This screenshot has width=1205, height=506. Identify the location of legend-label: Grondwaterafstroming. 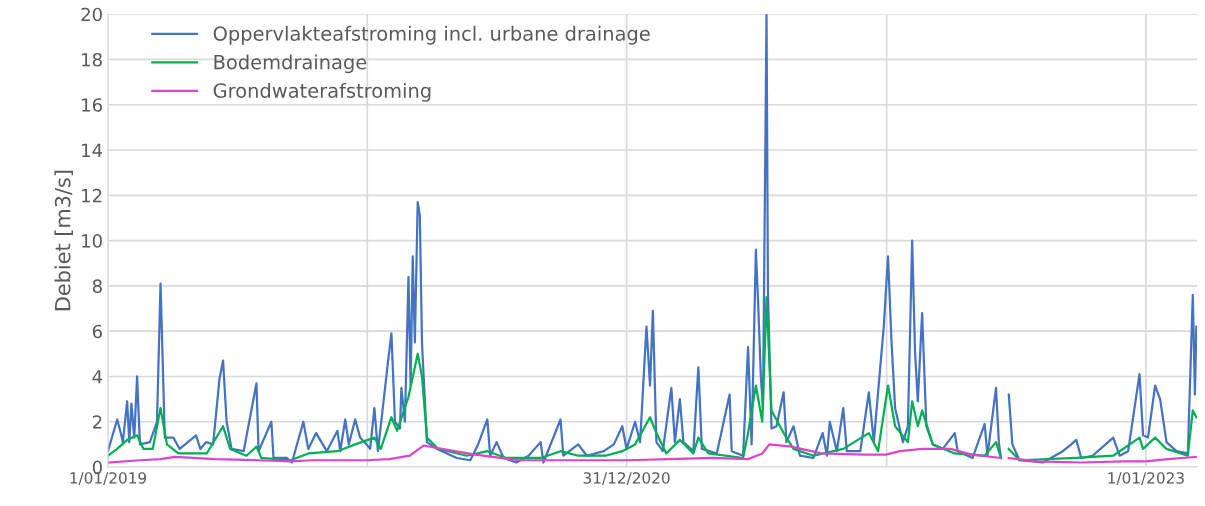
(322, 92).